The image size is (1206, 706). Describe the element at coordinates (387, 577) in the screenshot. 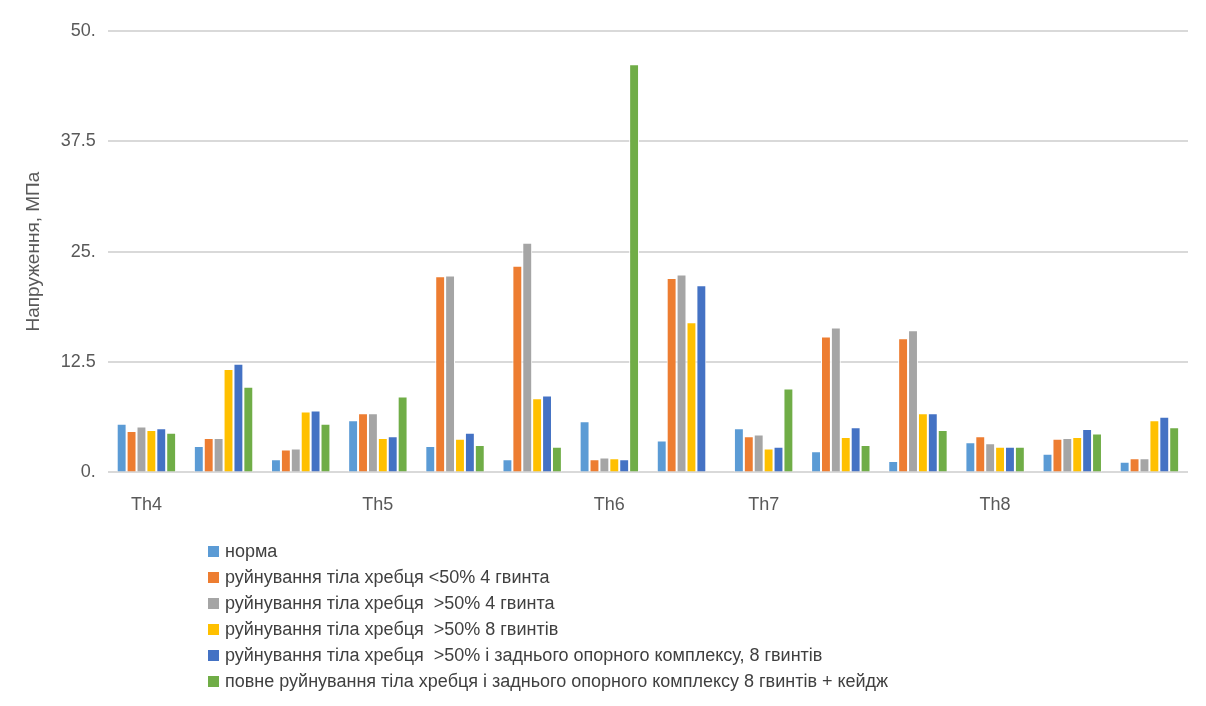

I see `legend-label: руйнування тіла хребця <50% 4 гвинта` at that location.